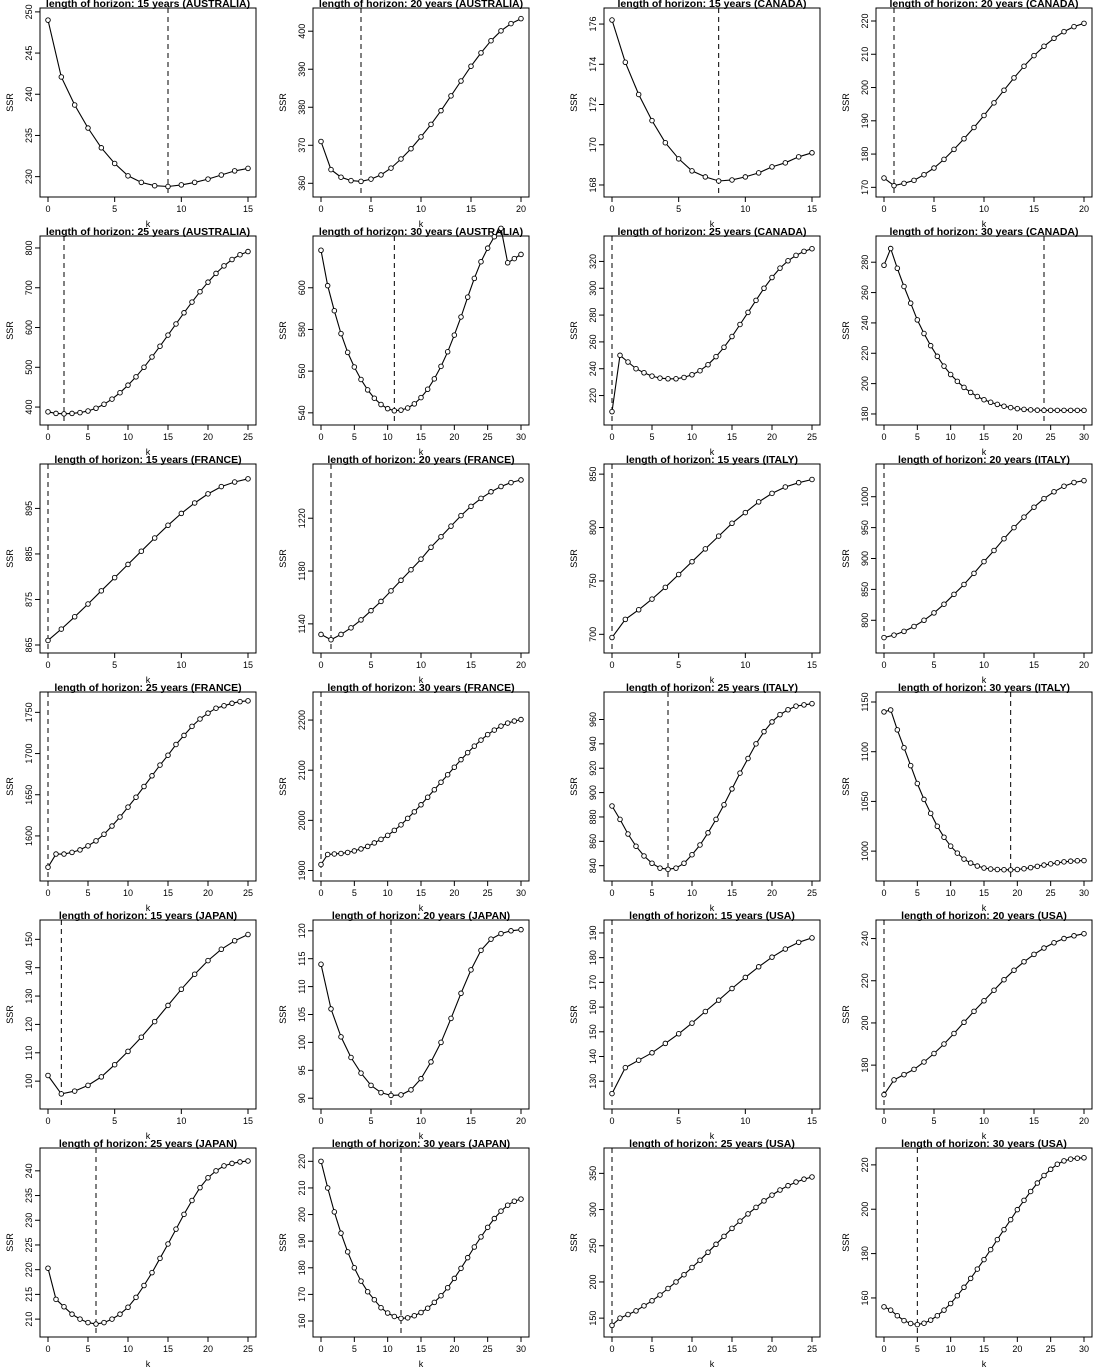  Describe the element at coordinates (593, 341) in the screenshot. I see `y-tick-label: 260` at that location.